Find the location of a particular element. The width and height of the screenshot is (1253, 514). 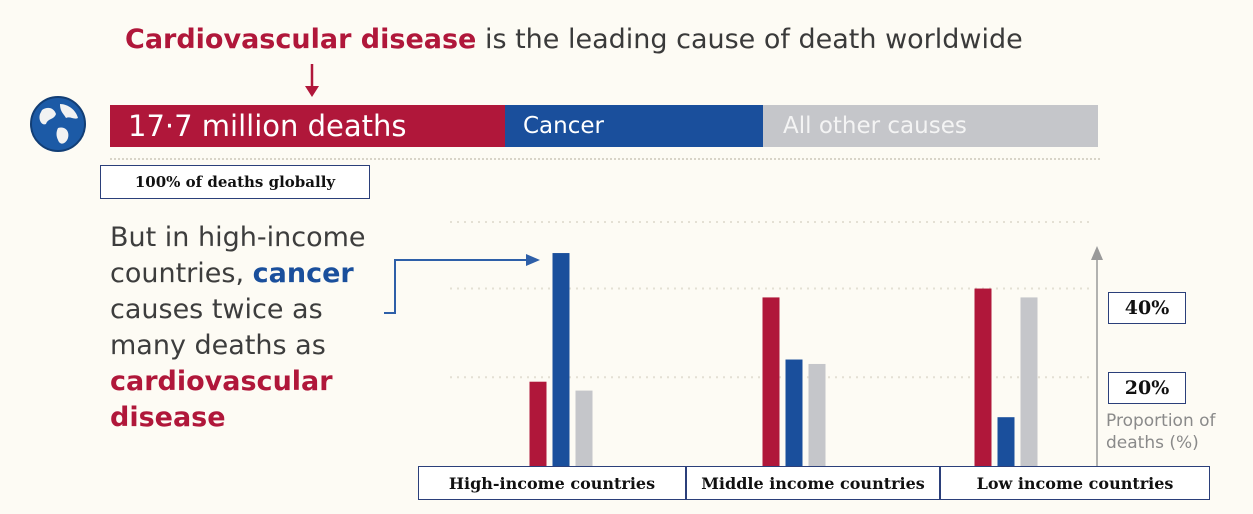

y-axis-label: Proportion of deaths (%) is located at coordinates (1161, 432).